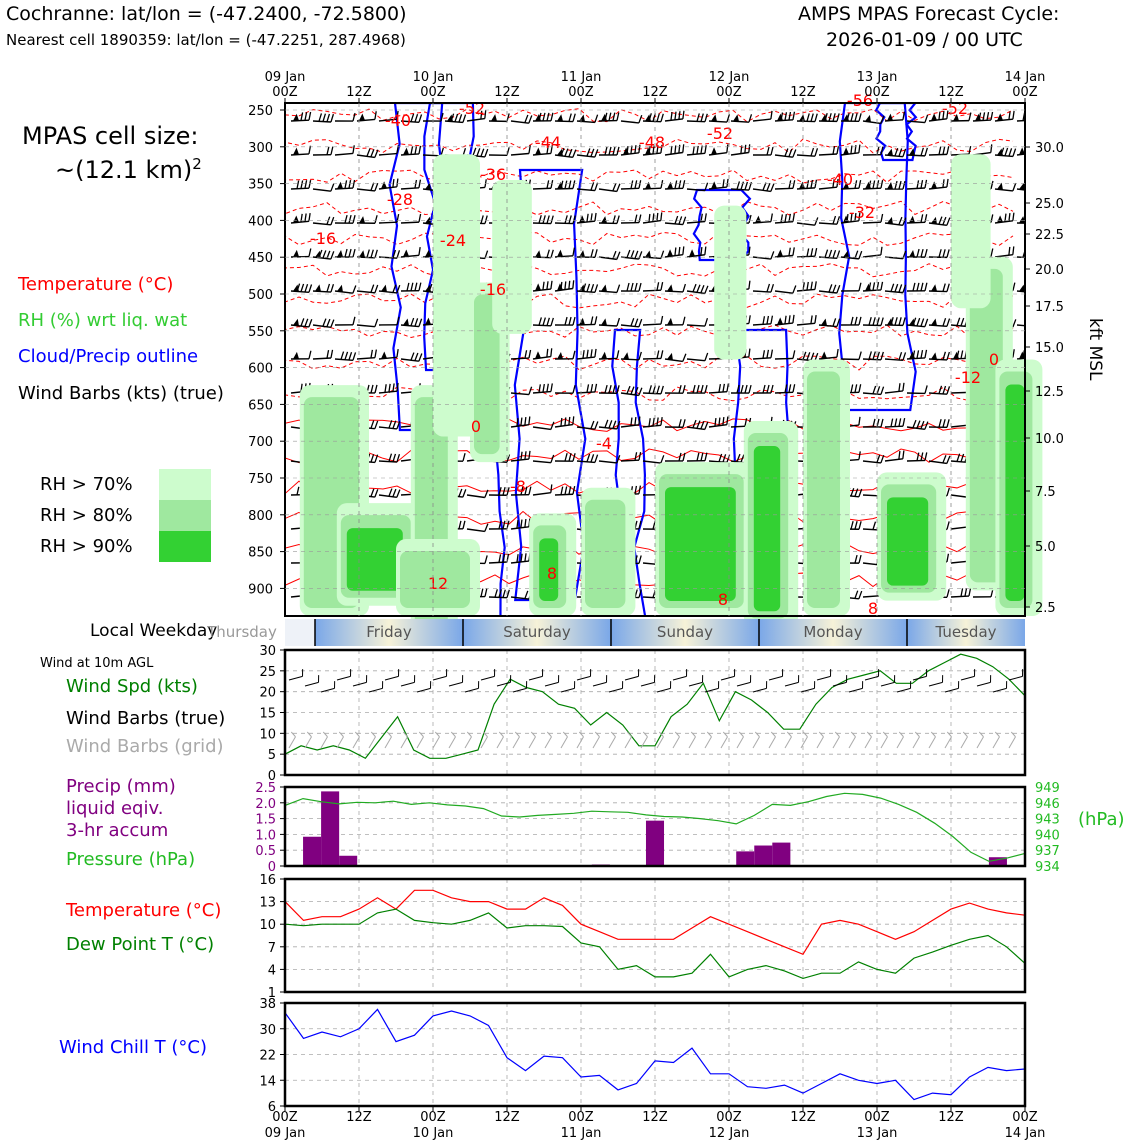  I want to click on kft-tick-label: 15.0, so click(1049, 348).